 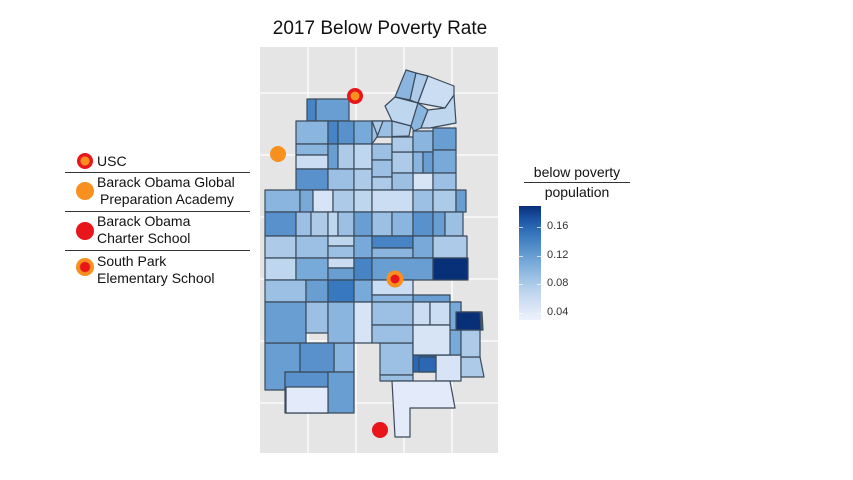 What do you see at coordinates (577, 182) in the screenshot?
I see `colorbar-title-divider` at bounding box center [577, 182].